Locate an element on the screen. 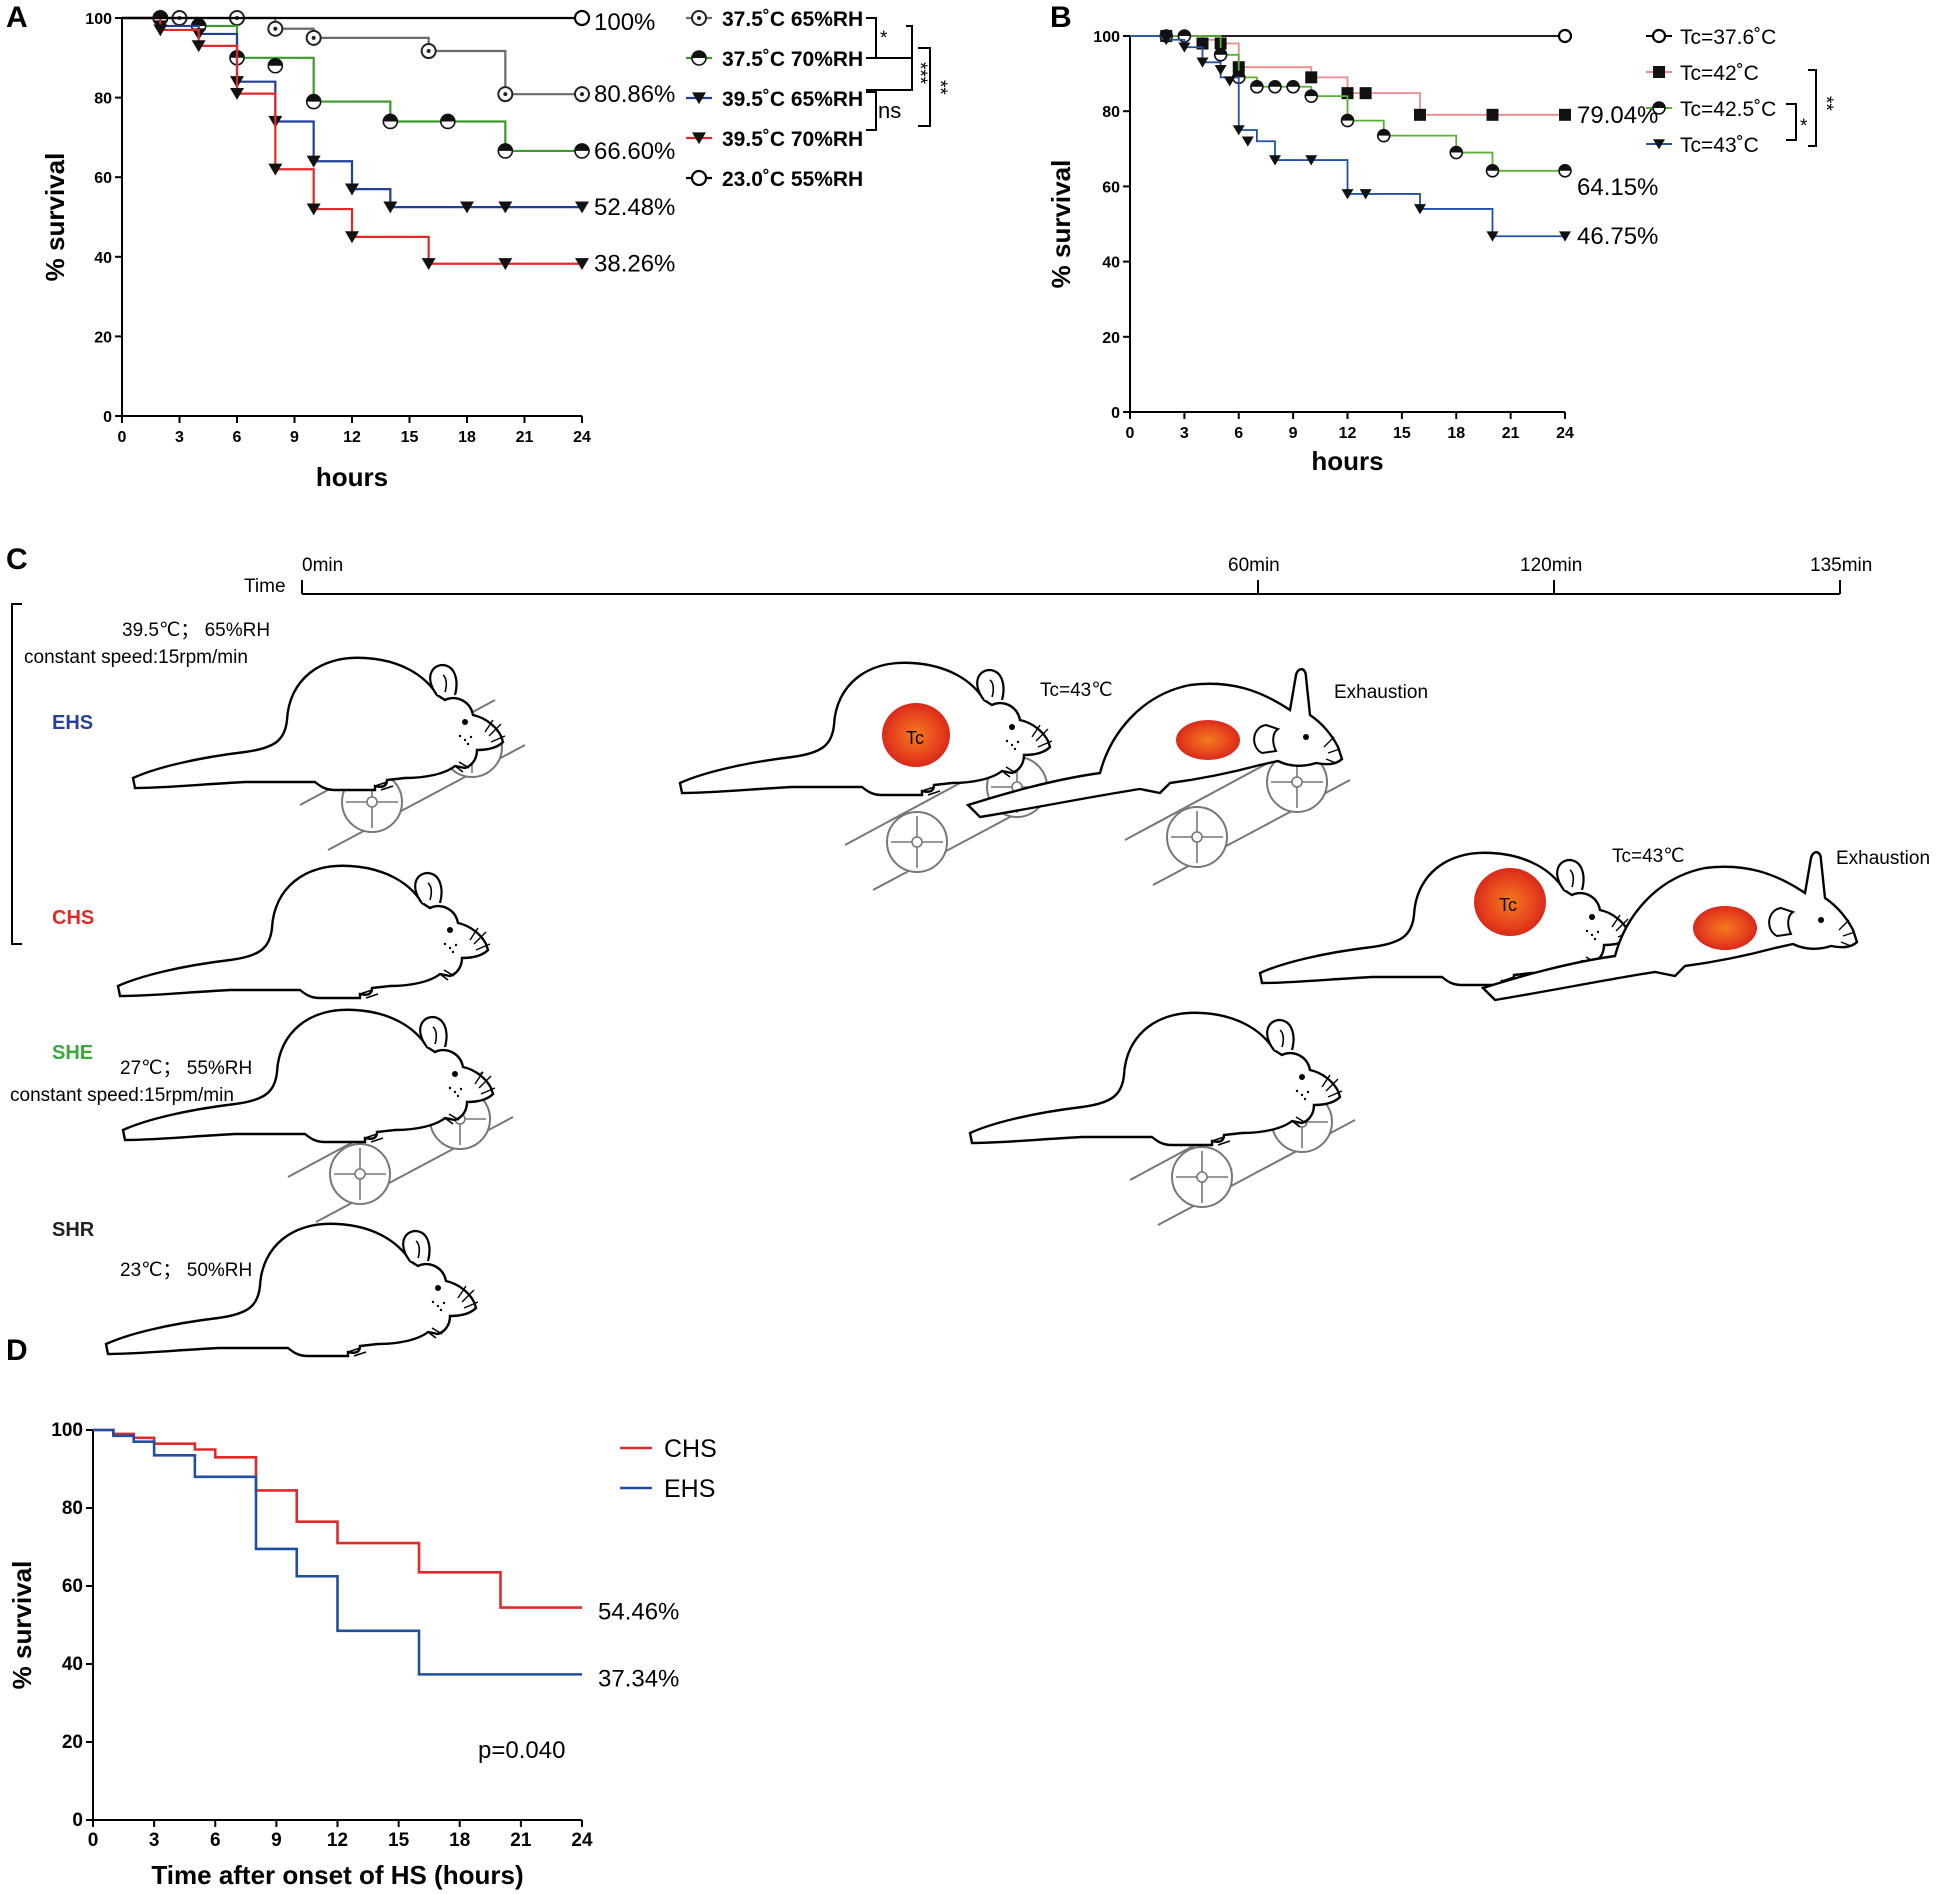  B-ytick-label: 80 is located at coordinates (1111, 112).